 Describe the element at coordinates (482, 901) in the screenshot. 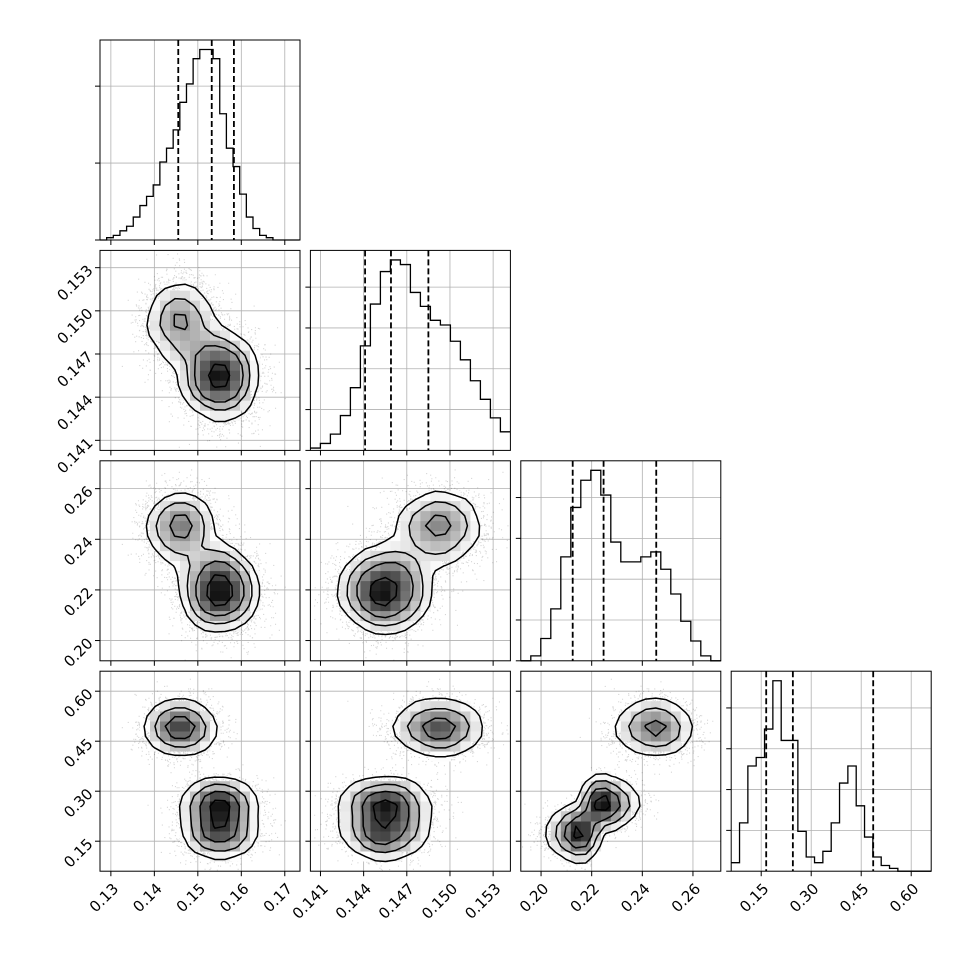

I see `x-tick-label-p1-4: 0.153` at that location.